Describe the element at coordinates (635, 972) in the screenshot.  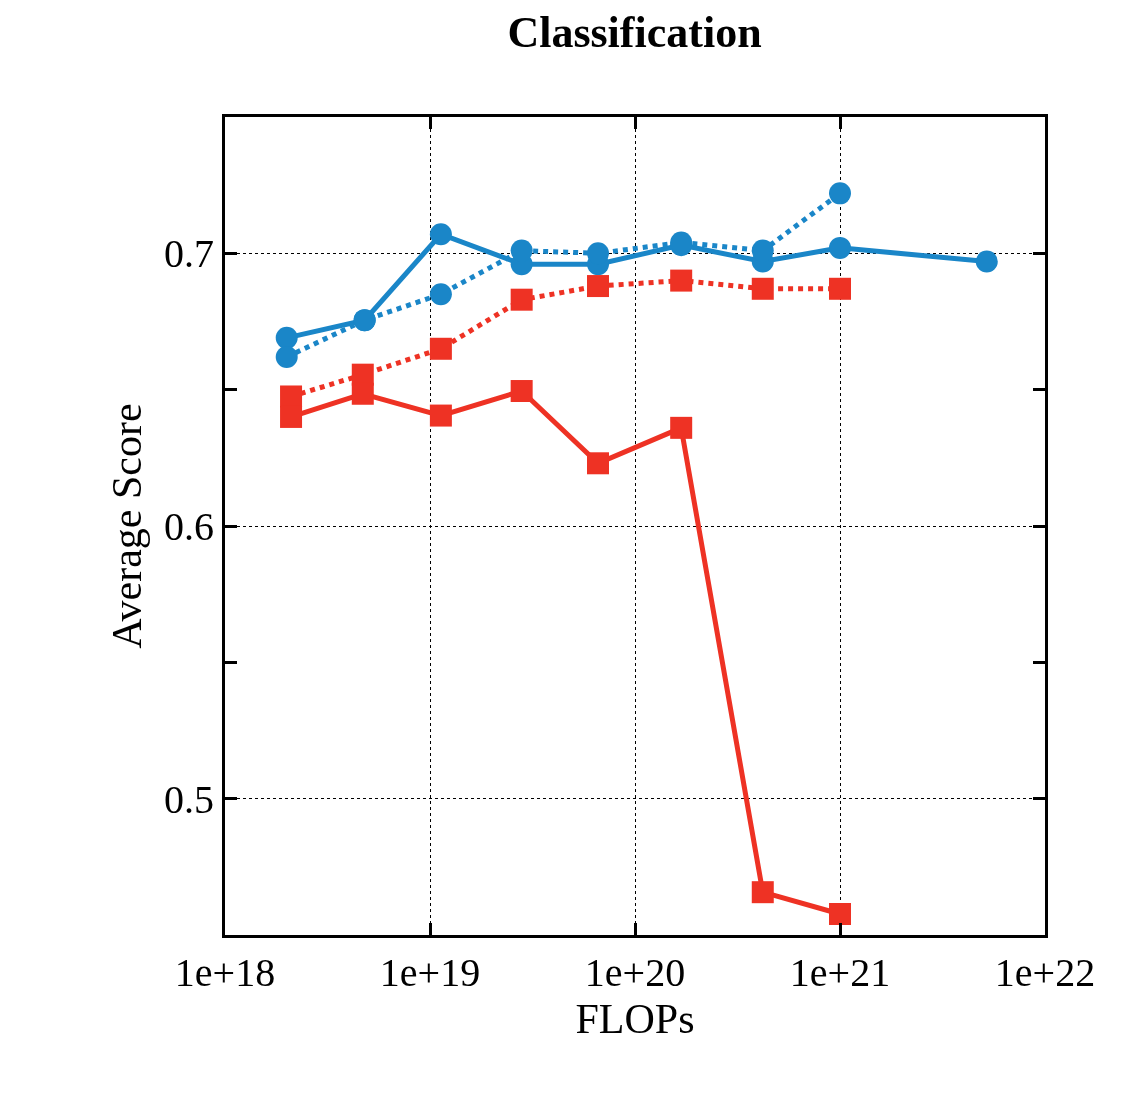
I see `x-tick-label: 1e+20` at that location.